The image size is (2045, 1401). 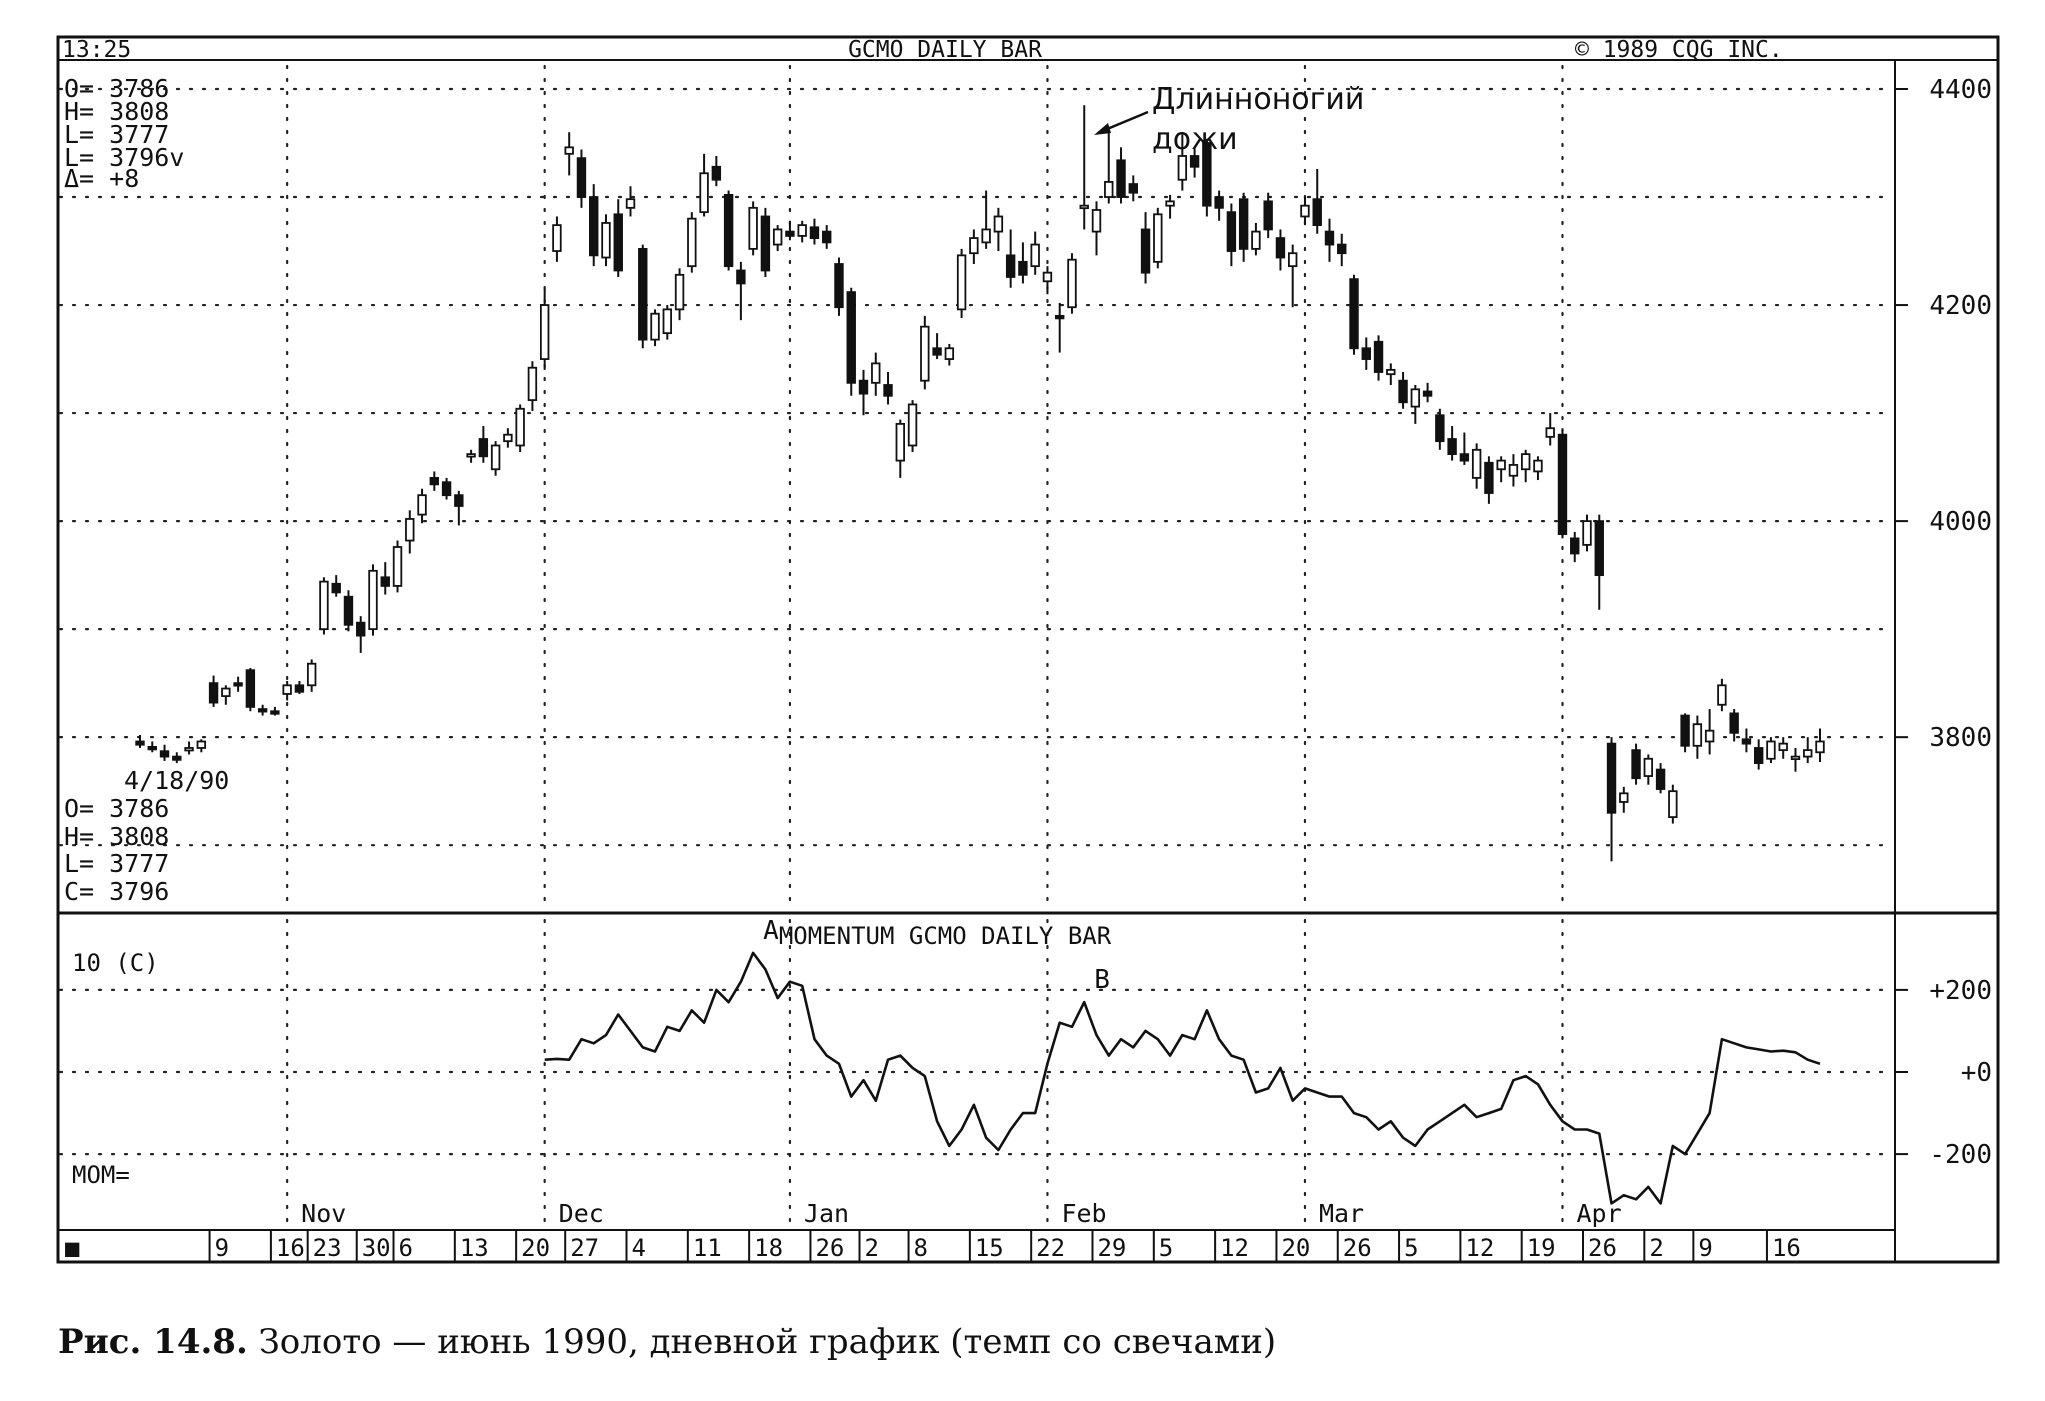 What do you see at coordinates (1195, 139) in the screenshot?
I see `doji-annotation-line2: дожи` at bounding box center [1195, 139].